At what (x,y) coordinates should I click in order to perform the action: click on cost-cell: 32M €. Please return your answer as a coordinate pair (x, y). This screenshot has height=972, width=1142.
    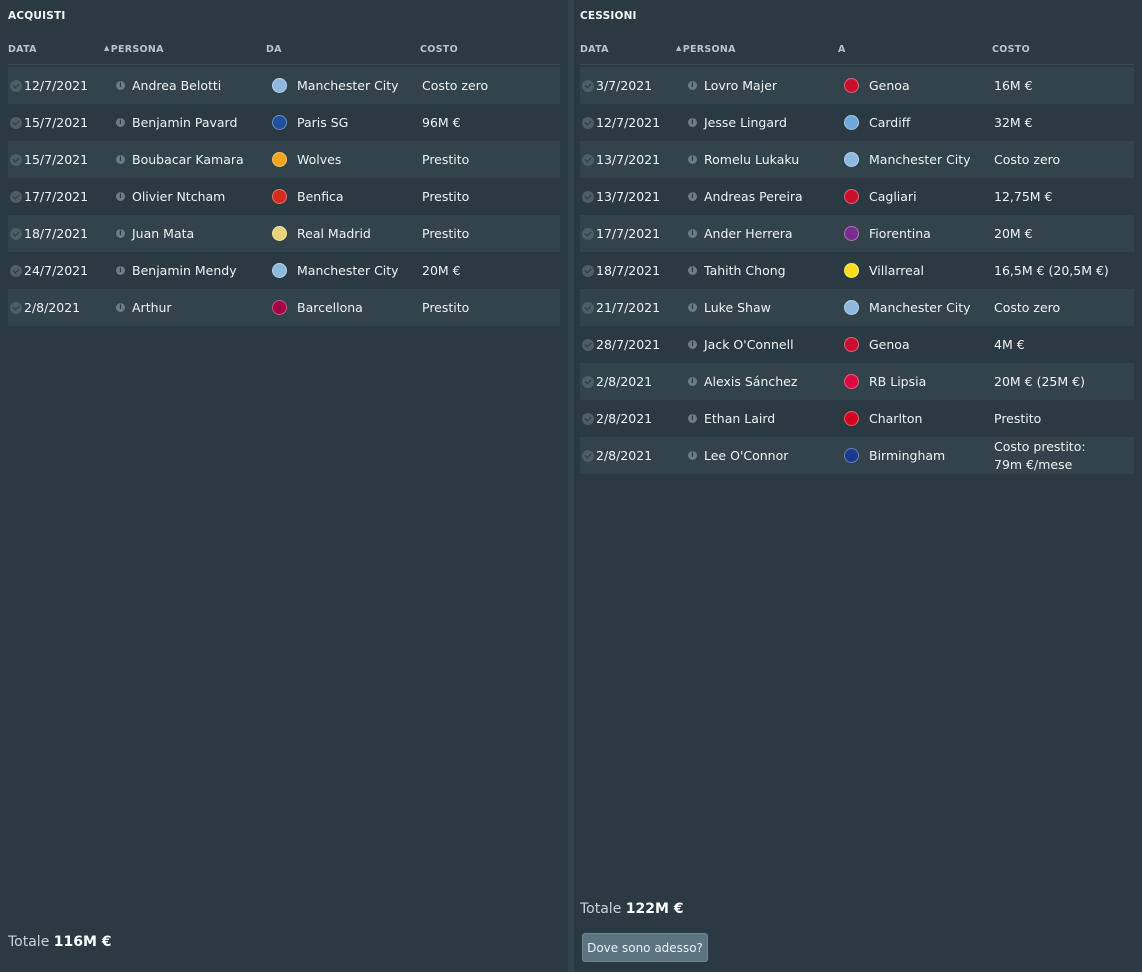
    Looking at the image, I should click on (1013, 122).